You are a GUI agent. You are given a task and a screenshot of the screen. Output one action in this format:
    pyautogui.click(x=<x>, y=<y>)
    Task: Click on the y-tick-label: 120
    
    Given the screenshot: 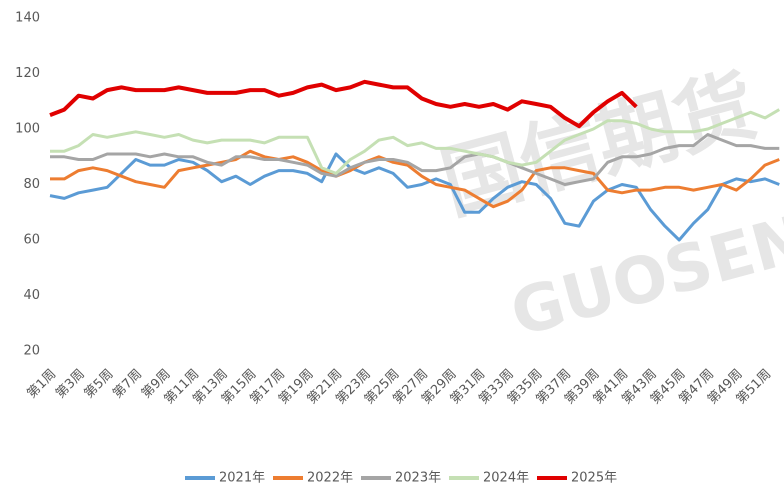 What is the action you would take?
    pyautogui.click(x=27, y=73)
    